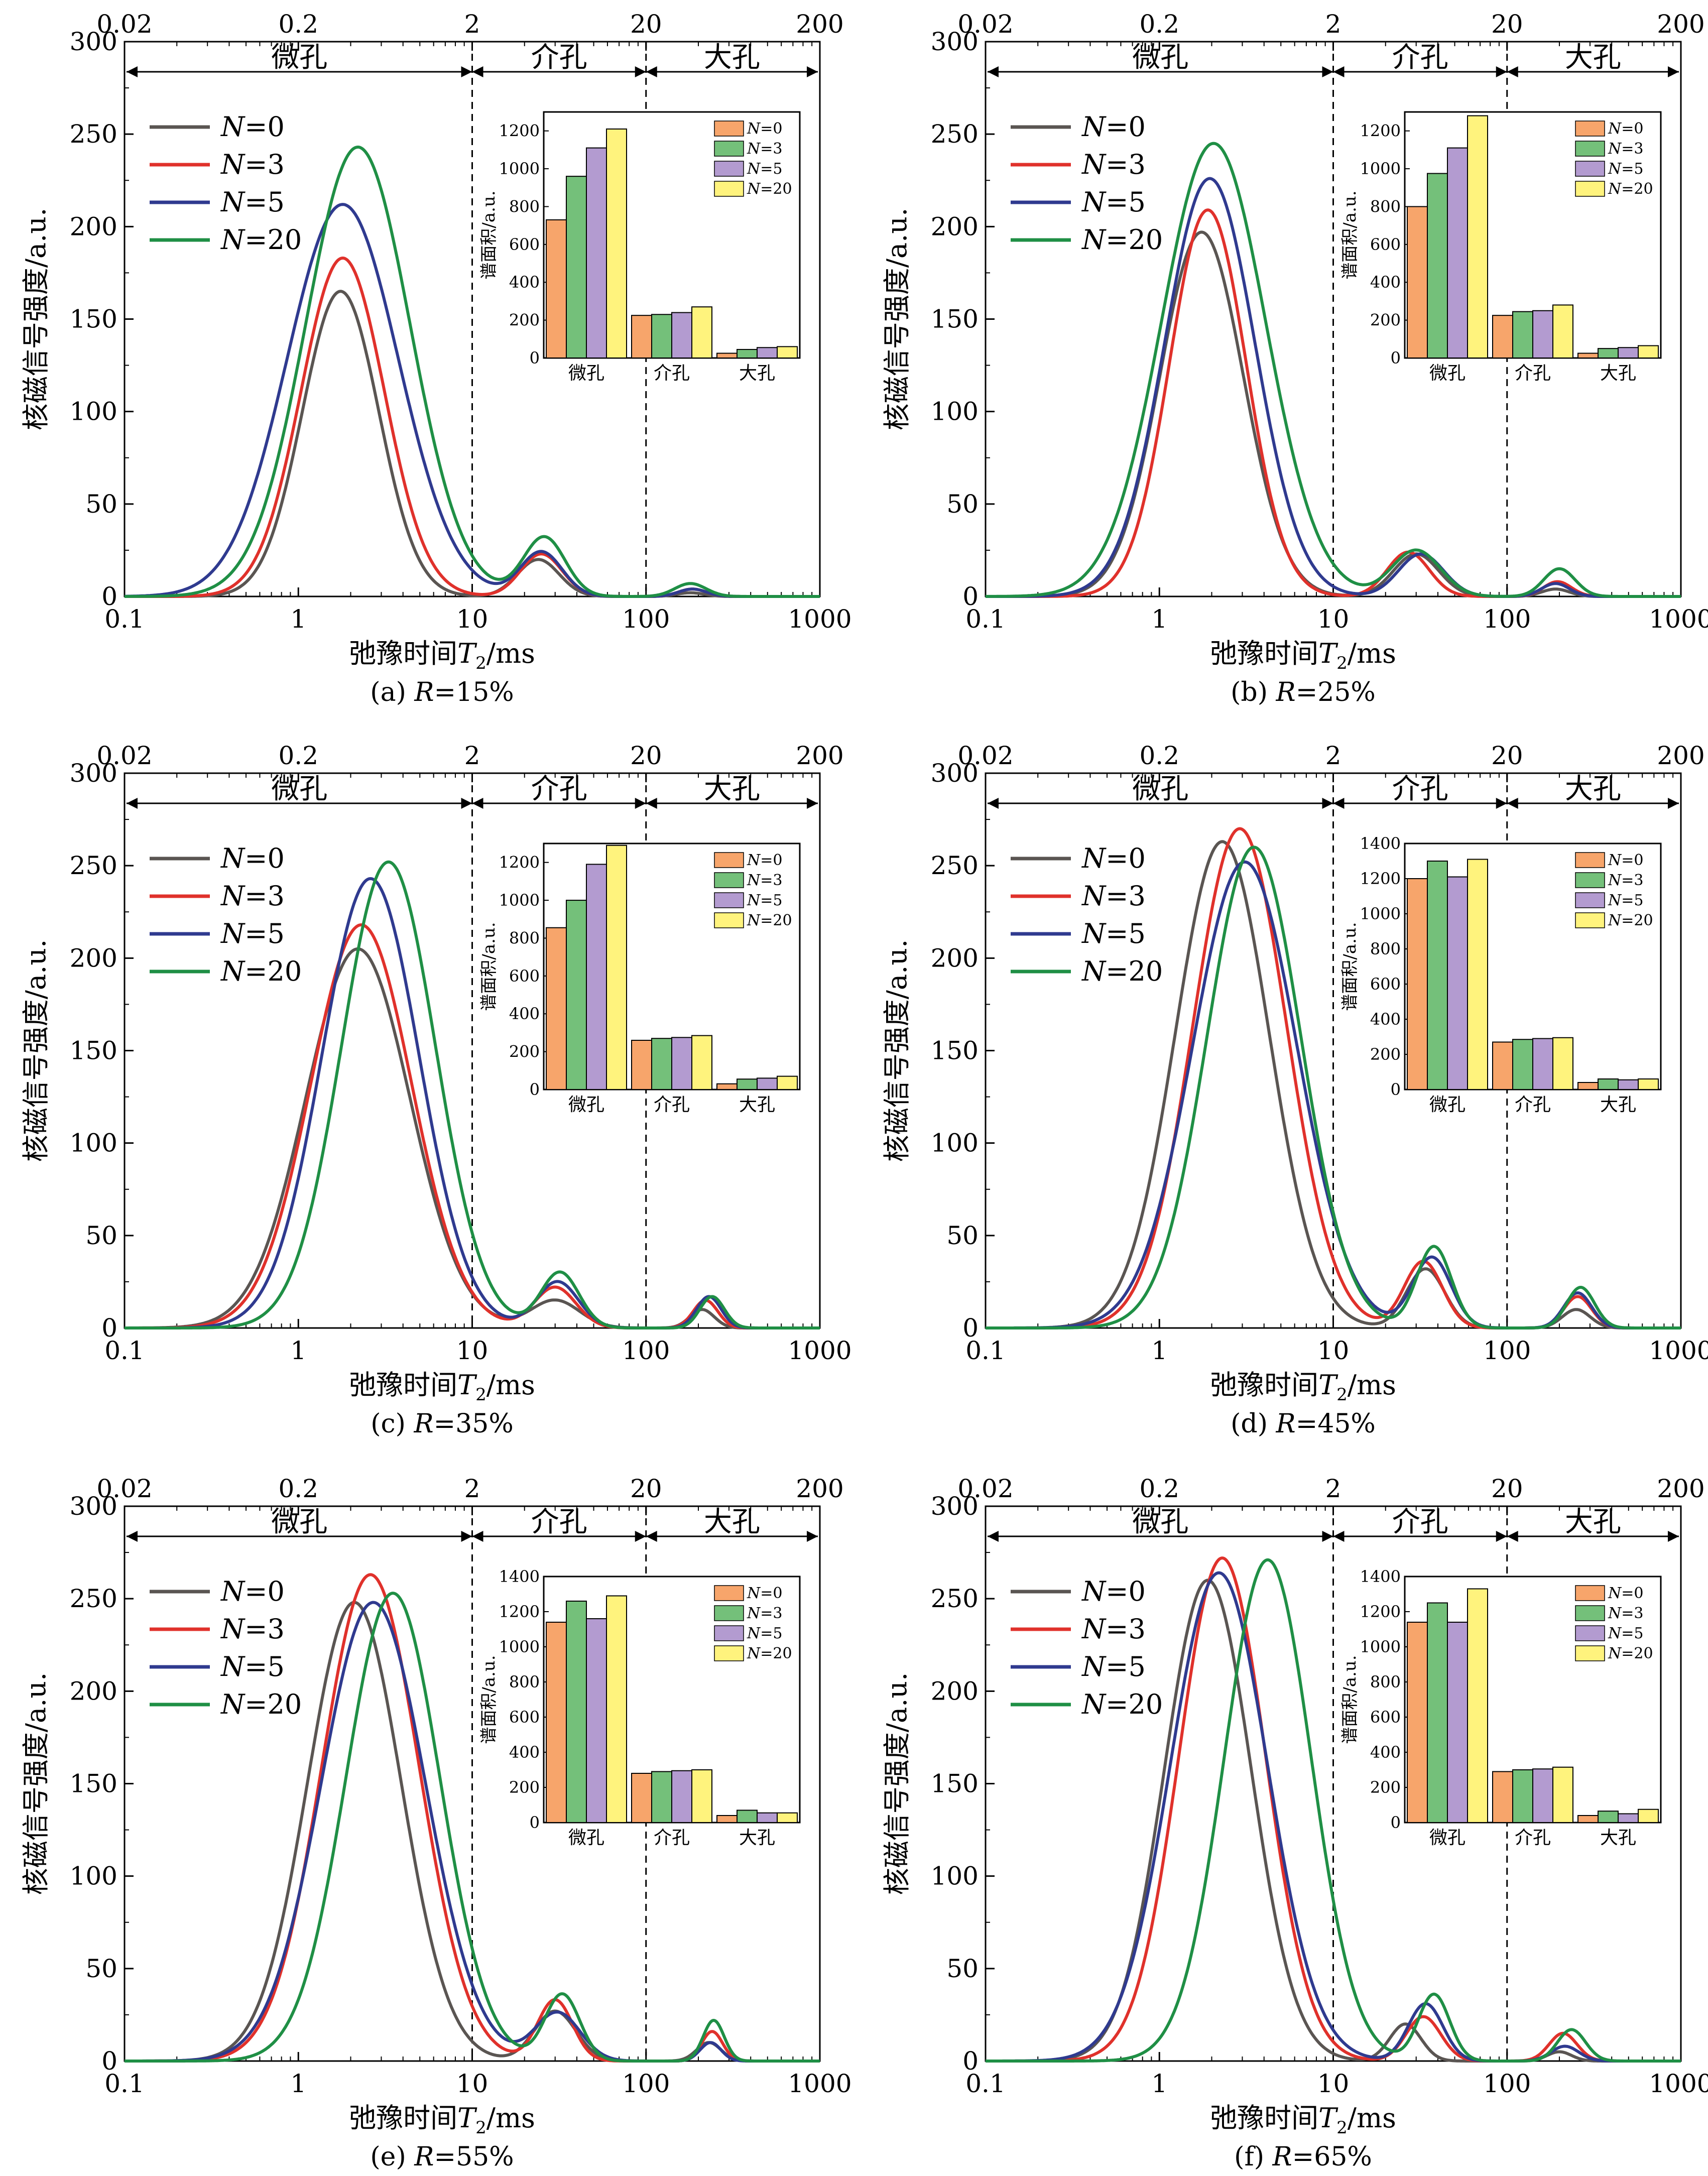 Image resolution: width=1708 pixels, height=2176 pixels. I want to click on region-label: 微孔, so click(1160, 1522).